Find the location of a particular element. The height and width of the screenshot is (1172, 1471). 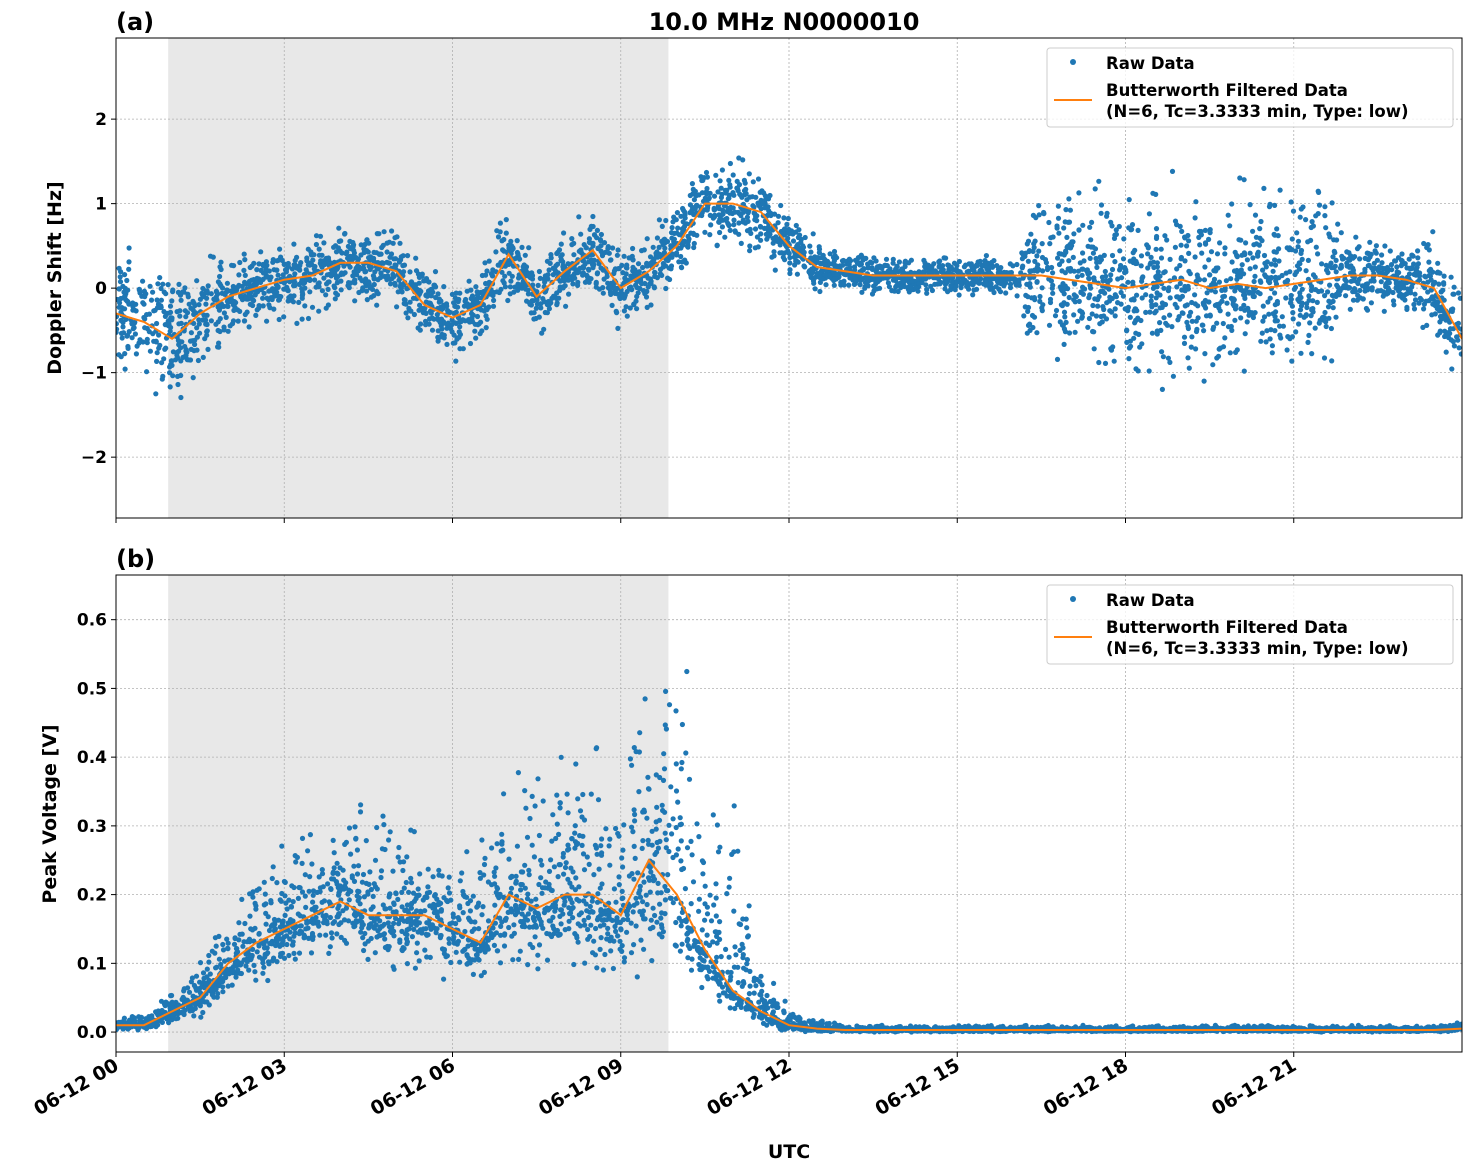

y-tick-label: 2 is located at coordinates (101, 120).